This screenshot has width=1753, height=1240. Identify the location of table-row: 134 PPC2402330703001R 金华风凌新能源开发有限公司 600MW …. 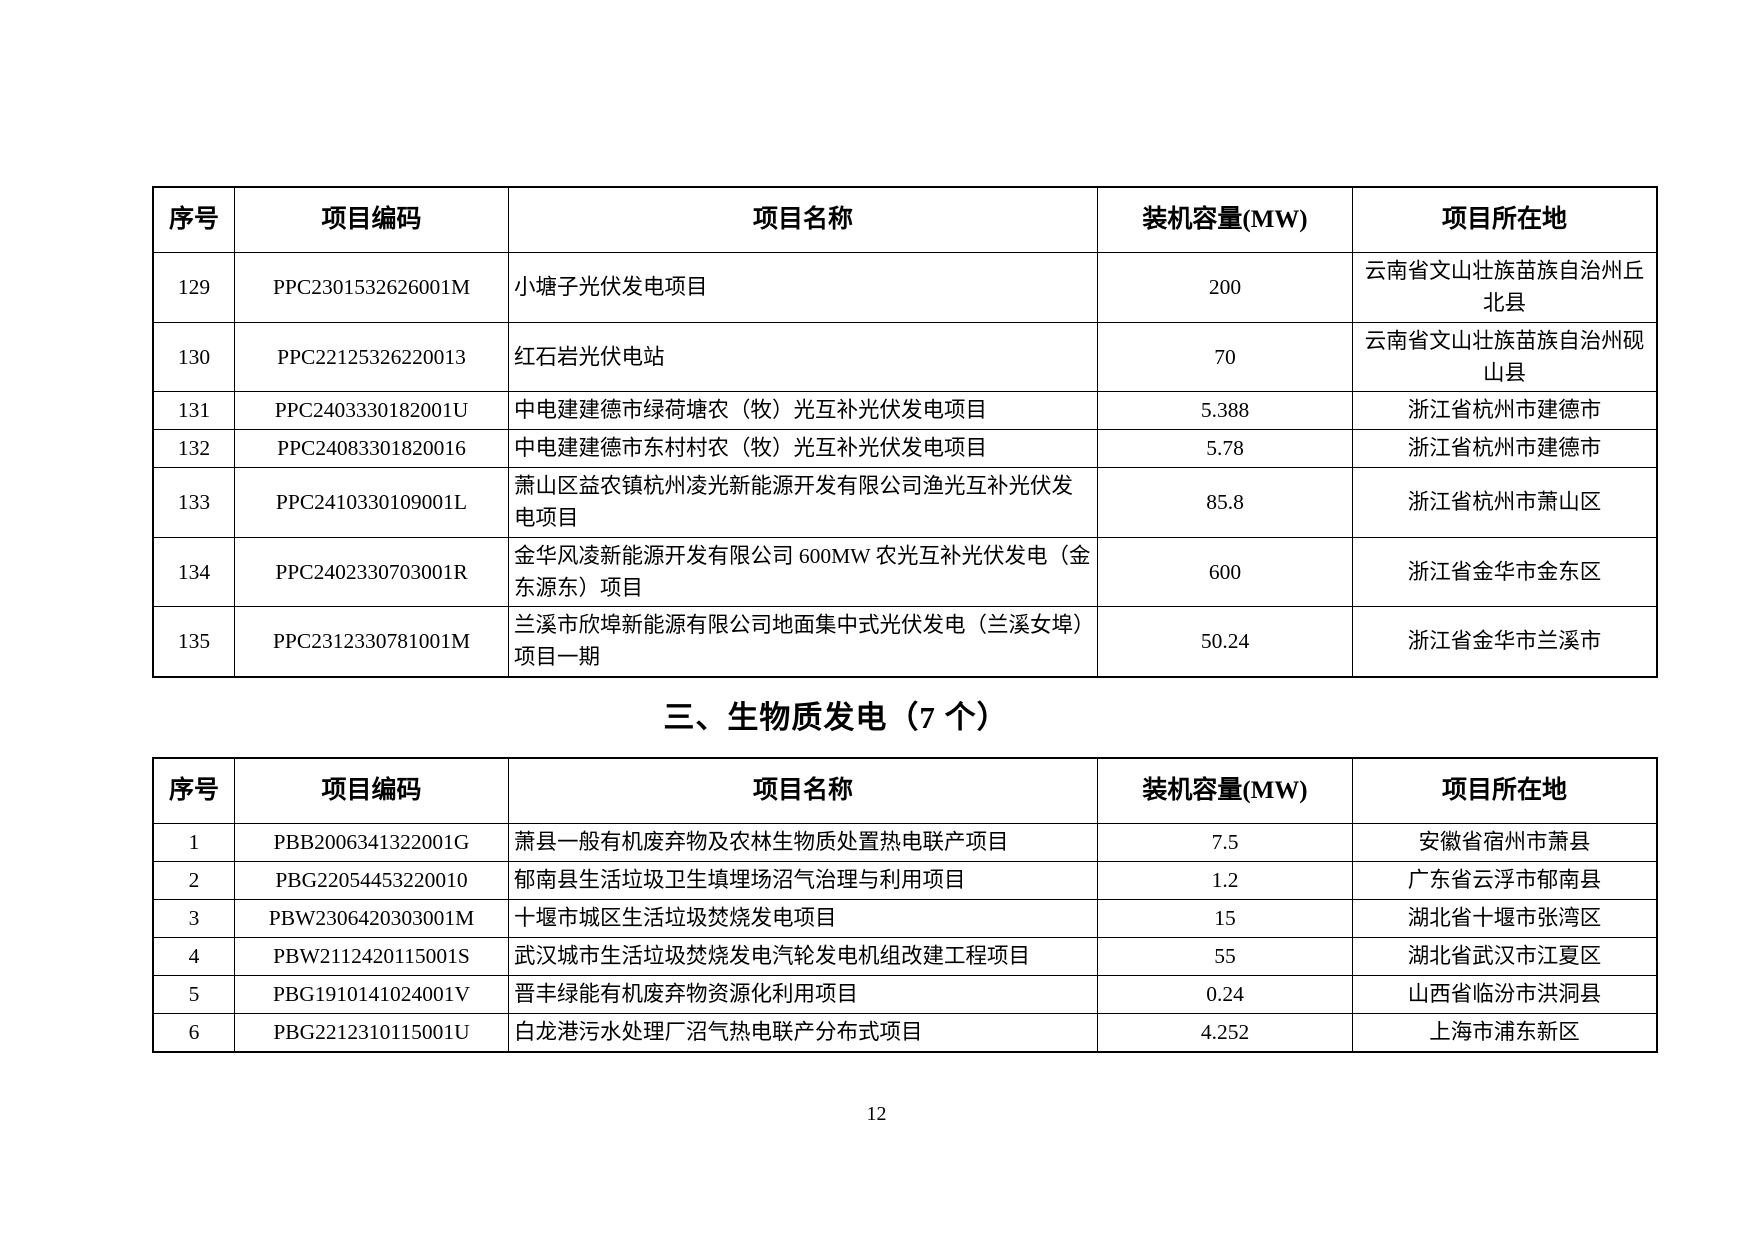
(905, 571).